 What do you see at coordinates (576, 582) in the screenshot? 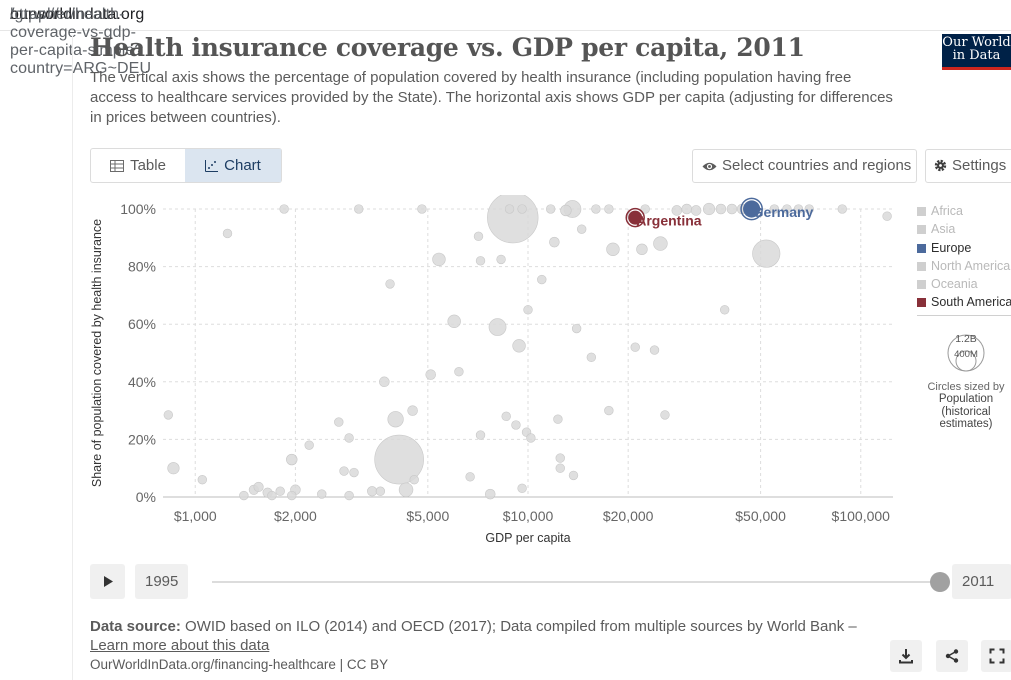
I see `timeline-track` at bounding box center [576, 582].